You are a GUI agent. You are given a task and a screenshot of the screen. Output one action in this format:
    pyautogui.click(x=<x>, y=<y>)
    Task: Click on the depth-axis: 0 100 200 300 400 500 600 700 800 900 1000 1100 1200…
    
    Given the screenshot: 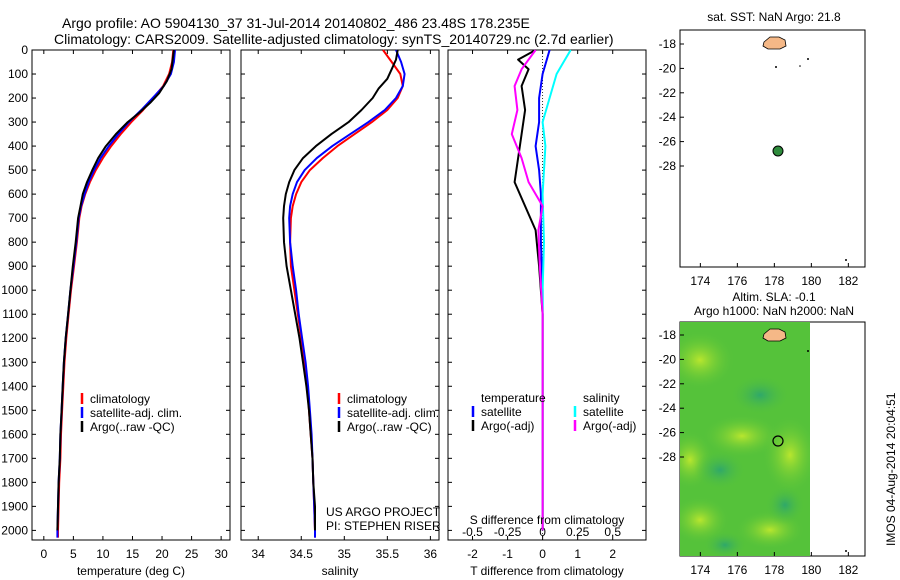 What is the action you would take?
    pyautogui.click(x=14, y=290)
    